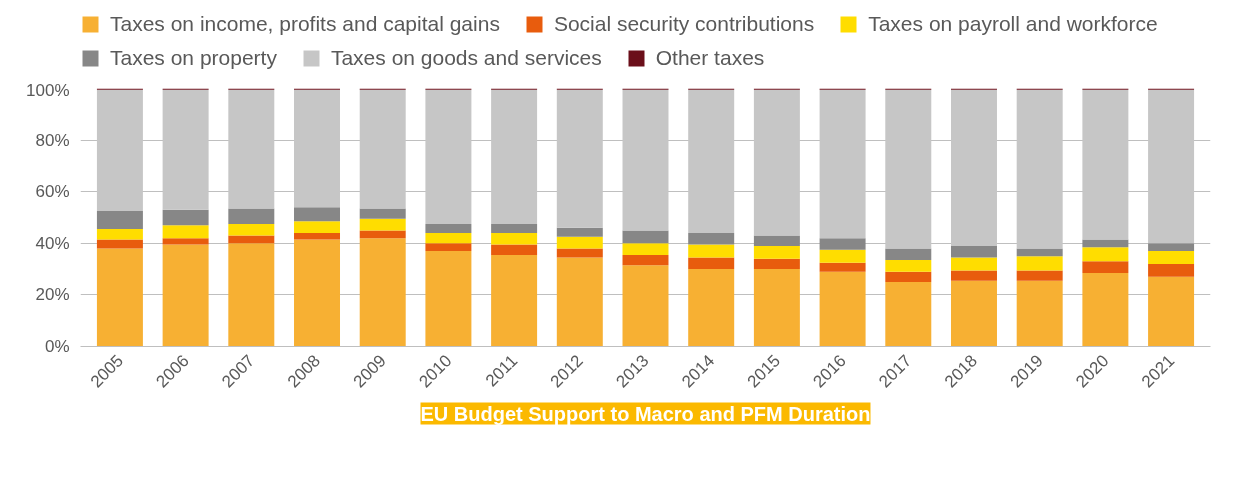 The width and height of the screenshot is (1258, 493). What do you see at coordinates (710, 58) in the screenshot?
I see `legend-label: Other taxes` at bounding box center [710, 58].